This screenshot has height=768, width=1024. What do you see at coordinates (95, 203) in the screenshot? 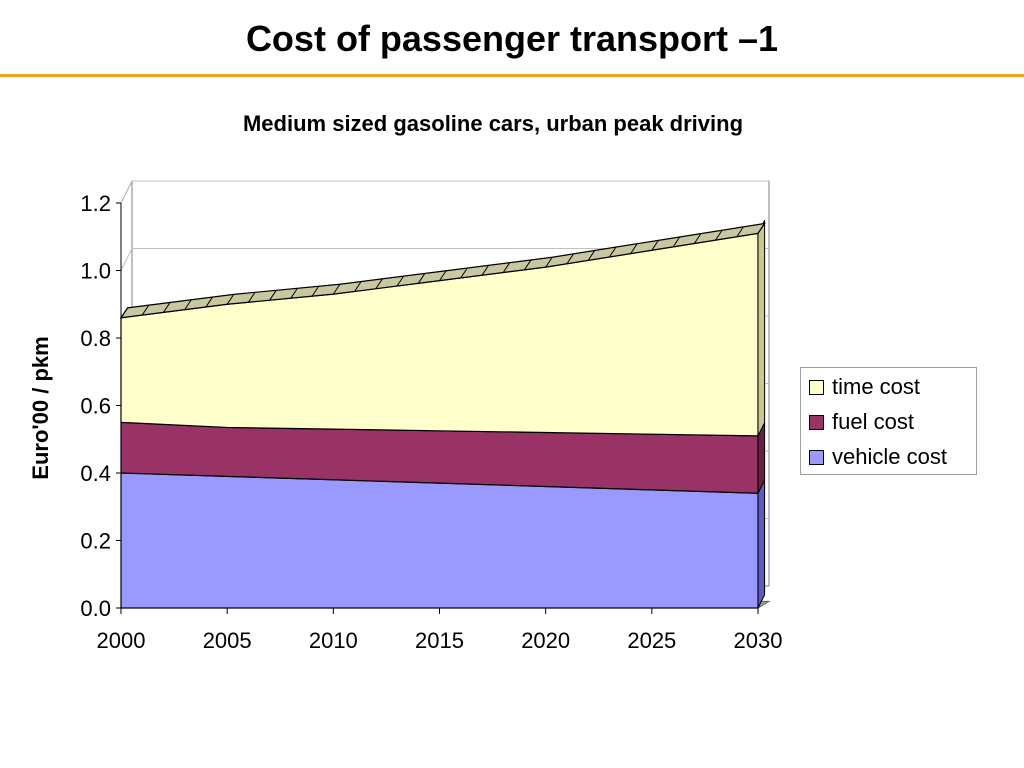
I see `y-tick-label: 1.2` at bounding box center [95, 203].